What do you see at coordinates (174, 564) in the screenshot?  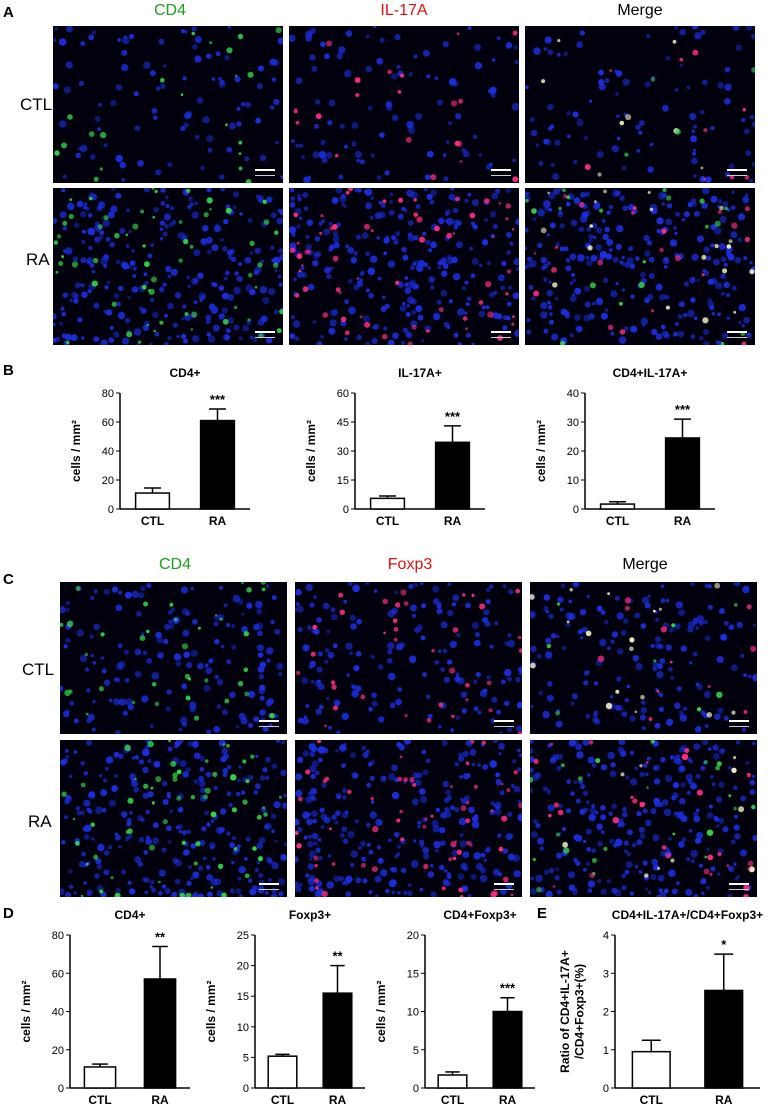 I see `panel-c-header-cd4: CD4` at bounding box center [174, 564].